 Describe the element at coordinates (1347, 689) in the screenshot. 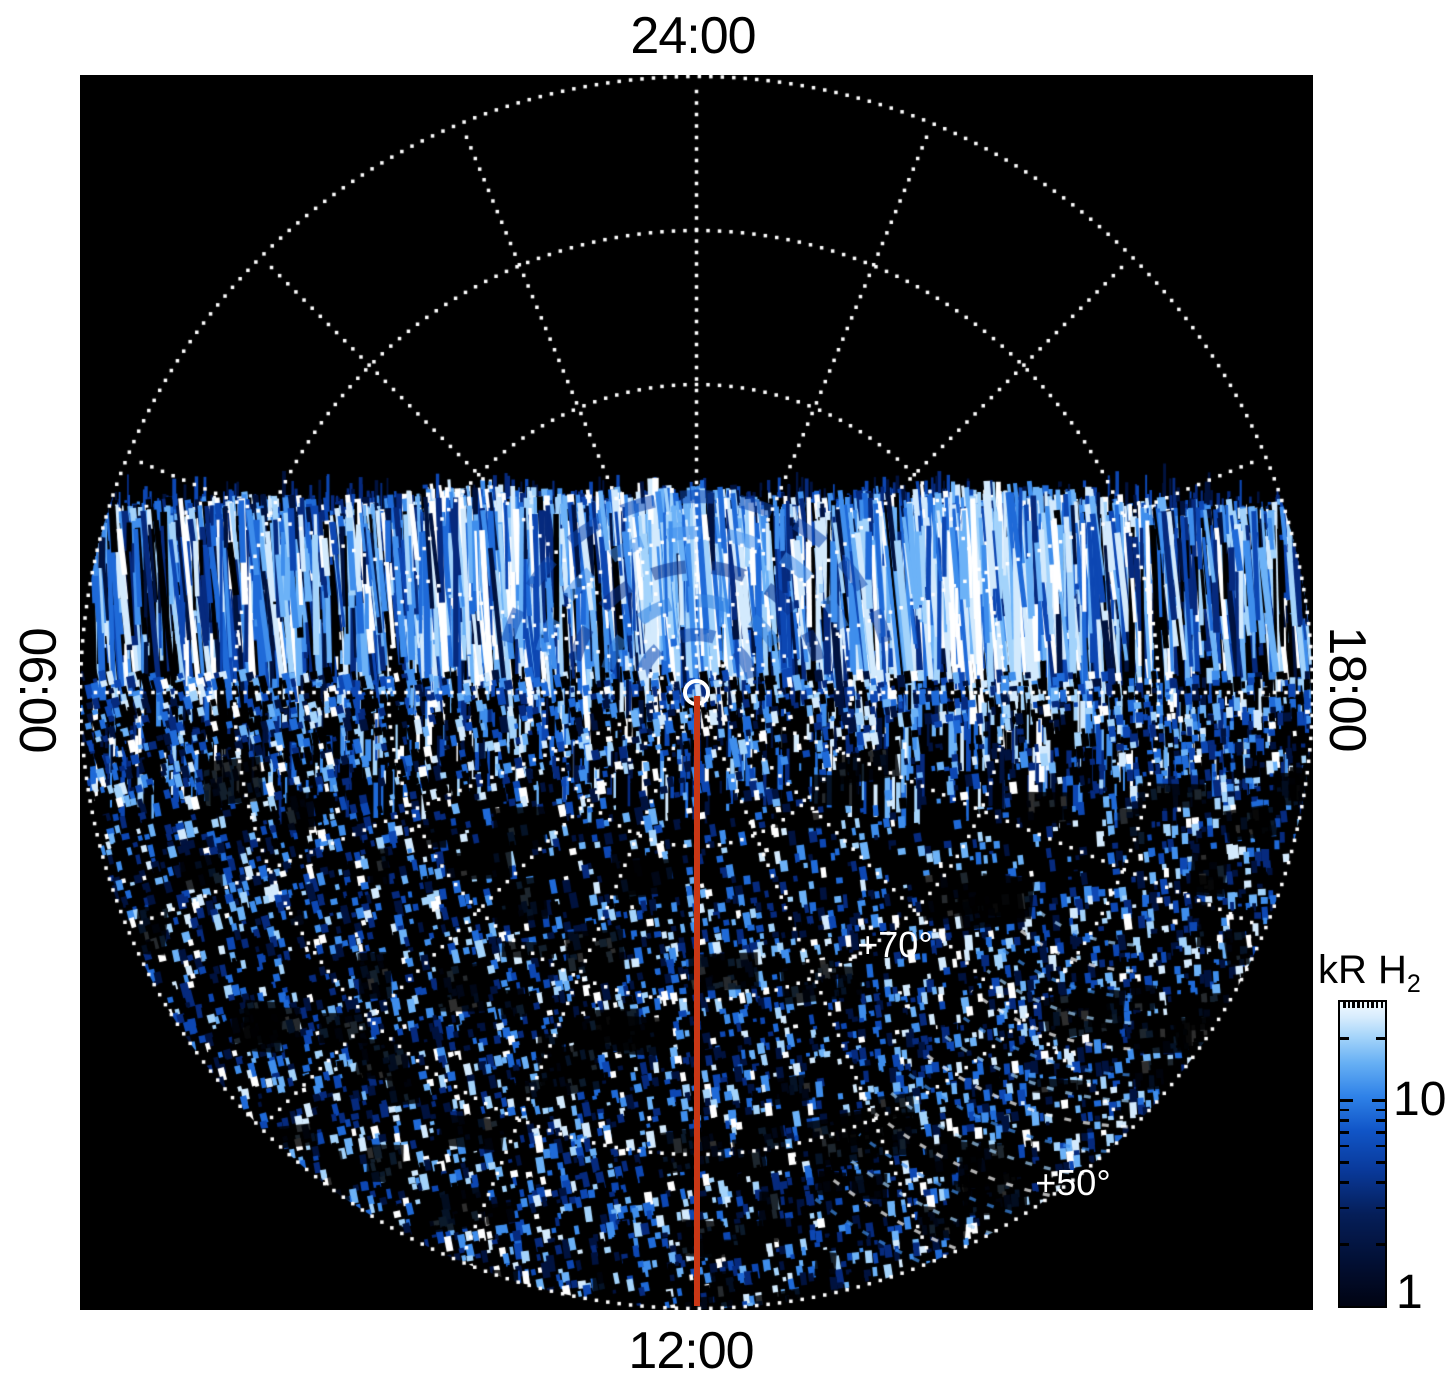

I see `local-time-label-right: 18:00` at that location.